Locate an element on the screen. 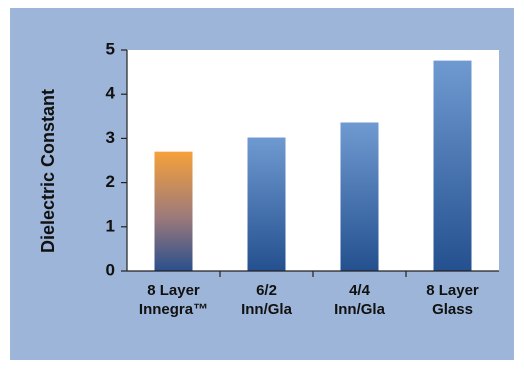 The width and height of the screenshot is (524, 370). x-tick-label: 6/2 is located at coordinates (266, 290).